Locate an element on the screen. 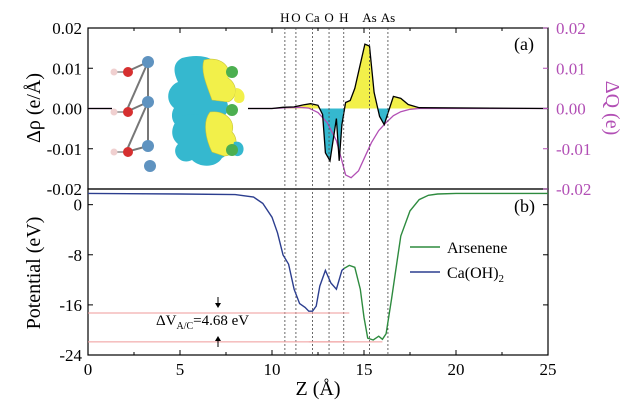  y-tick-label-right: 0.00 is located at coordinates (571, 109).